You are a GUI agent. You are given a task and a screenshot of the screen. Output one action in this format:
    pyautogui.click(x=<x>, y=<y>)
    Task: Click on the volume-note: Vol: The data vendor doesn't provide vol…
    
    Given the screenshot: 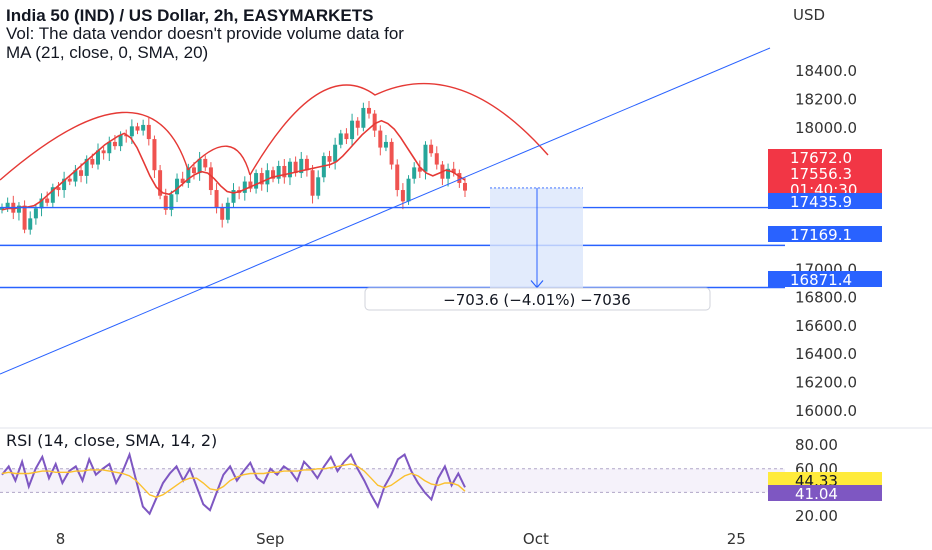 What is the action you would take?
    pyautogui.click(x=205, y=33)
    